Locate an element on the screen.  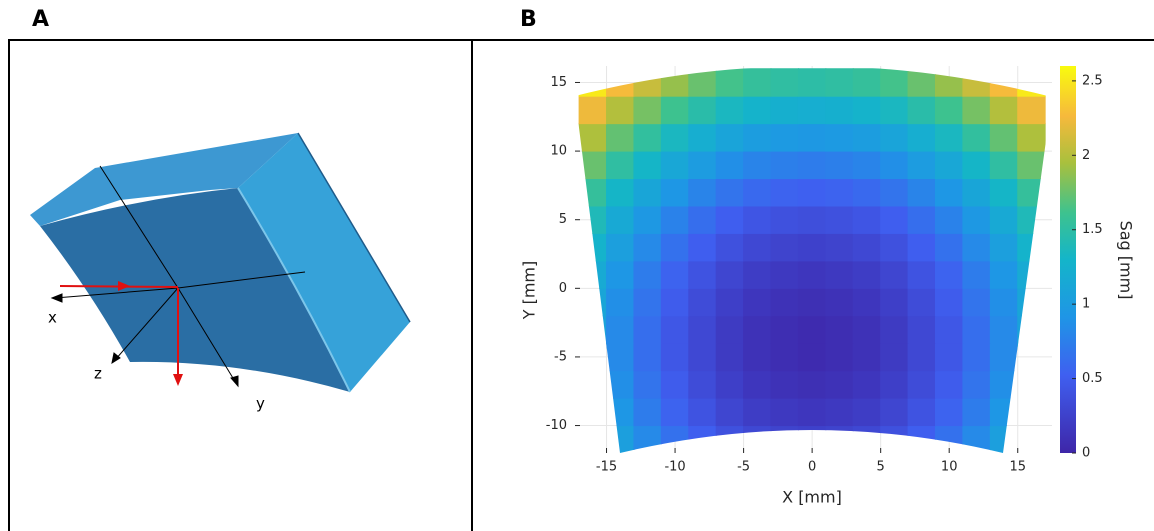
y-tick-label: -10 is located at coordinates (556, 425).